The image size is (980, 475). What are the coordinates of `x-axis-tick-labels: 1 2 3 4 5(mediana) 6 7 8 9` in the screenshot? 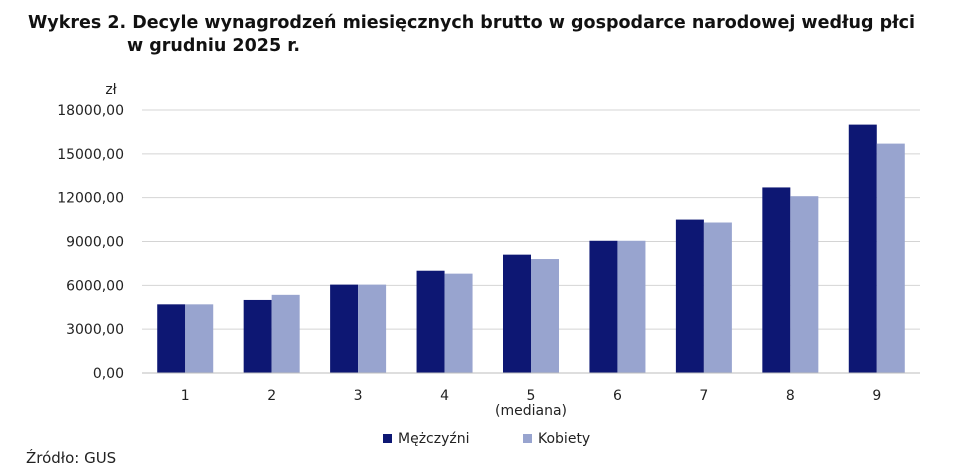 It's located at (531, 403).